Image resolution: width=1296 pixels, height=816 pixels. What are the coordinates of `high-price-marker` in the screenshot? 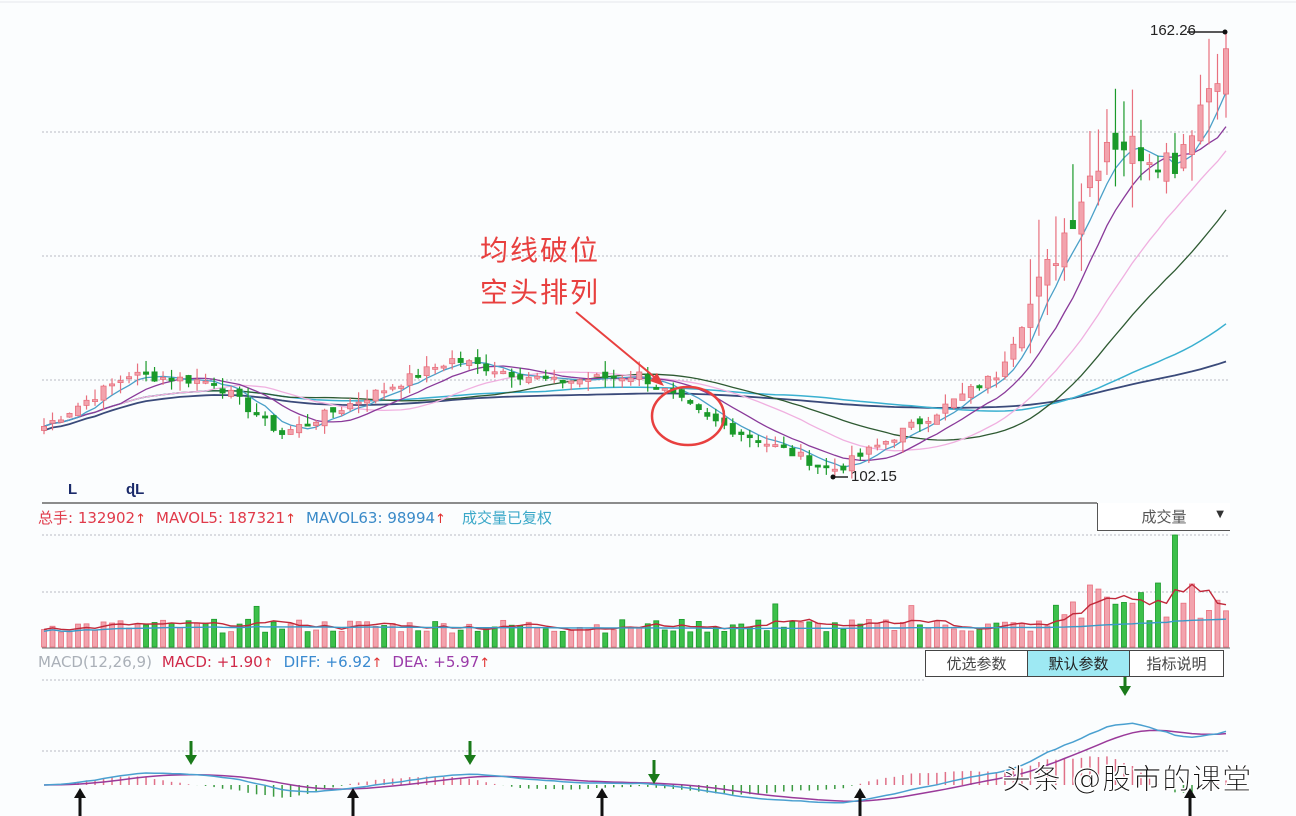 It's located at (1207, 32).